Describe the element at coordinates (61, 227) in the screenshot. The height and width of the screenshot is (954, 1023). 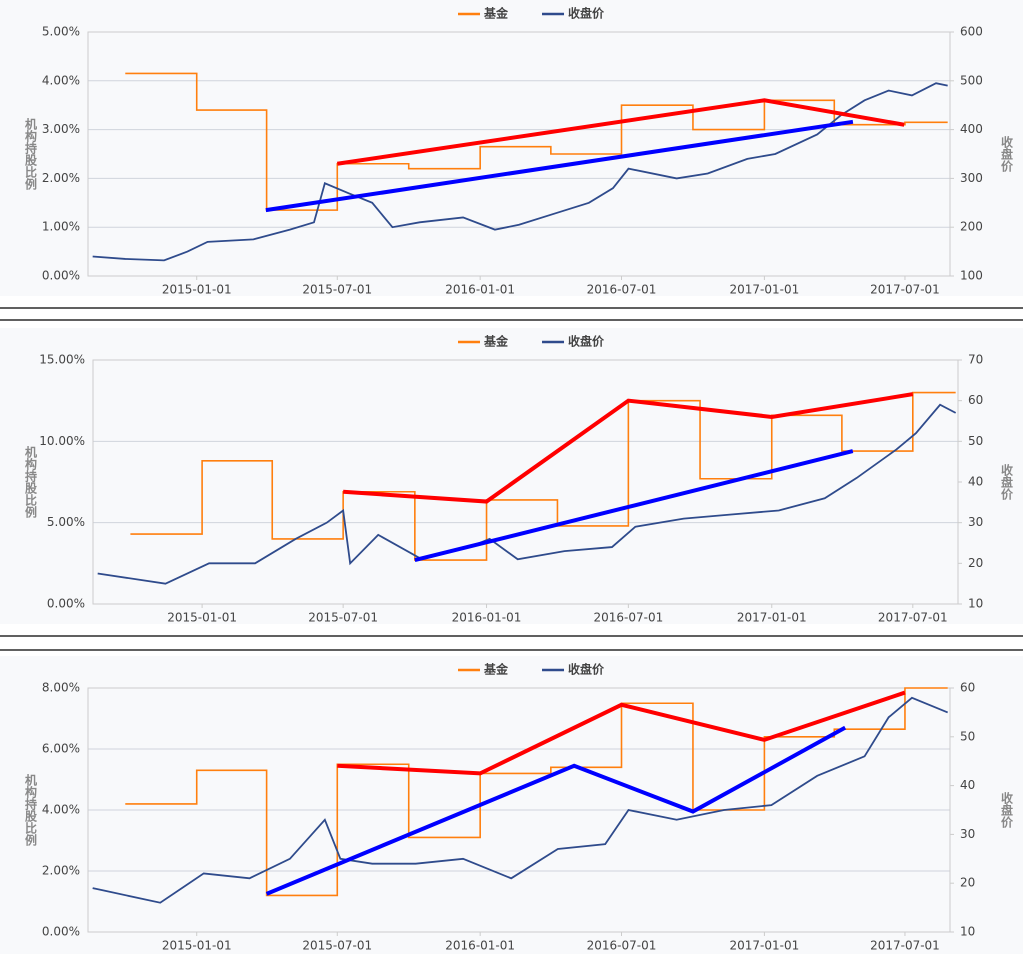
I see `y-tick-label: 1.00%` at that location.